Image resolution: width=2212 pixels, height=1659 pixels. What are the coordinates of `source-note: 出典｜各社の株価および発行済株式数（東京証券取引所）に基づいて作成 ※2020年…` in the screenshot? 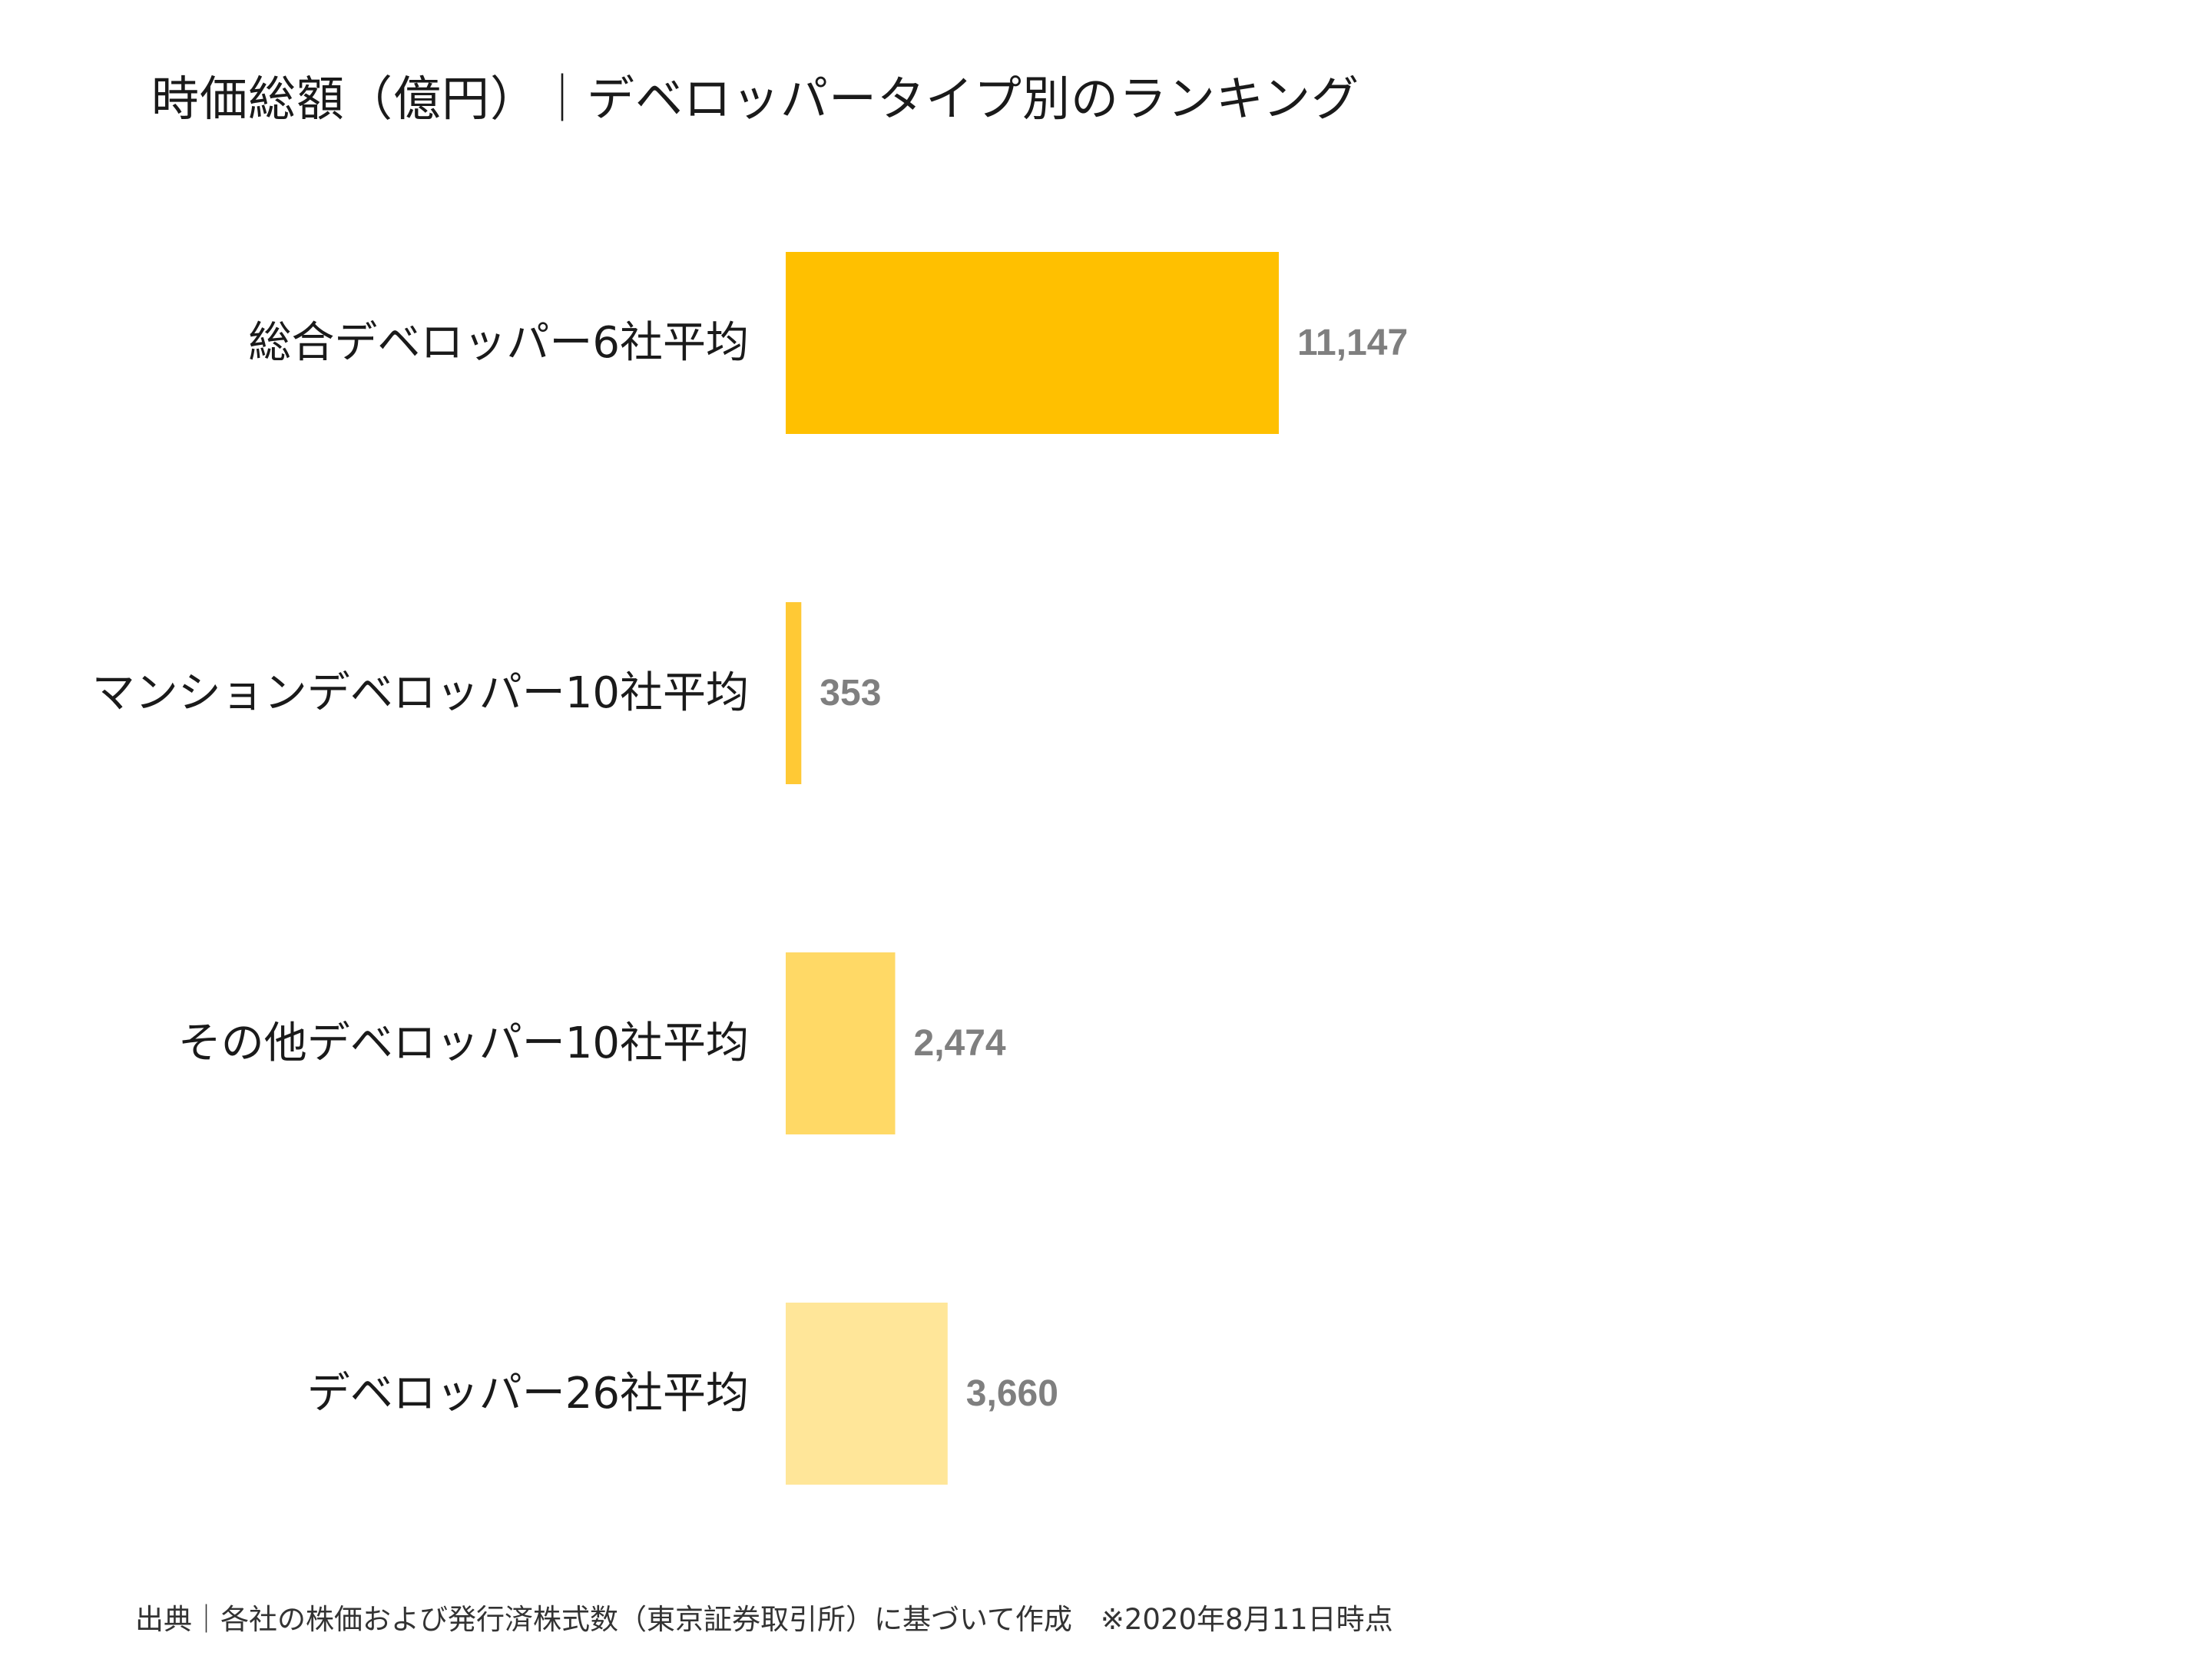 It's located at (764, 1619).